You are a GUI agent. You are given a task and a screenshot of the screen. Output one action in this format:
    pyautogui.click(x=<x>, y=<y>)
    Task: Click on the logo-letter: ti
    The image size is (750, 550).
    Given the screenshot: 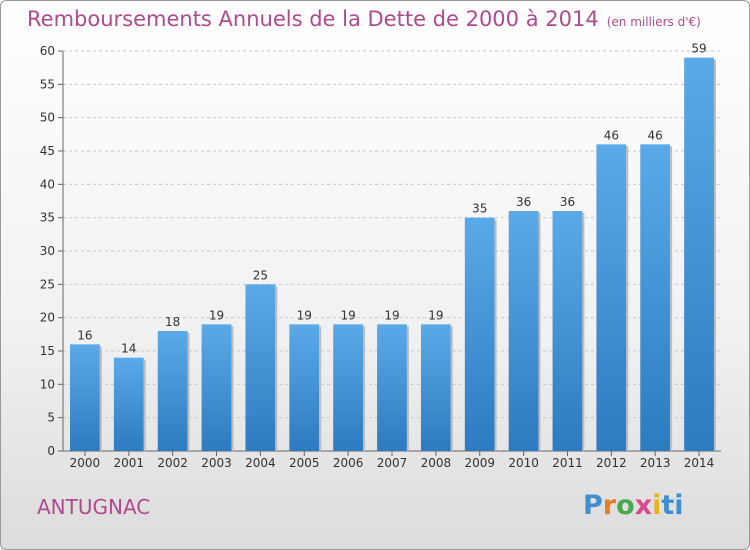 What is the action you would take?
    pyautogui.click(x=672, y=505)
    